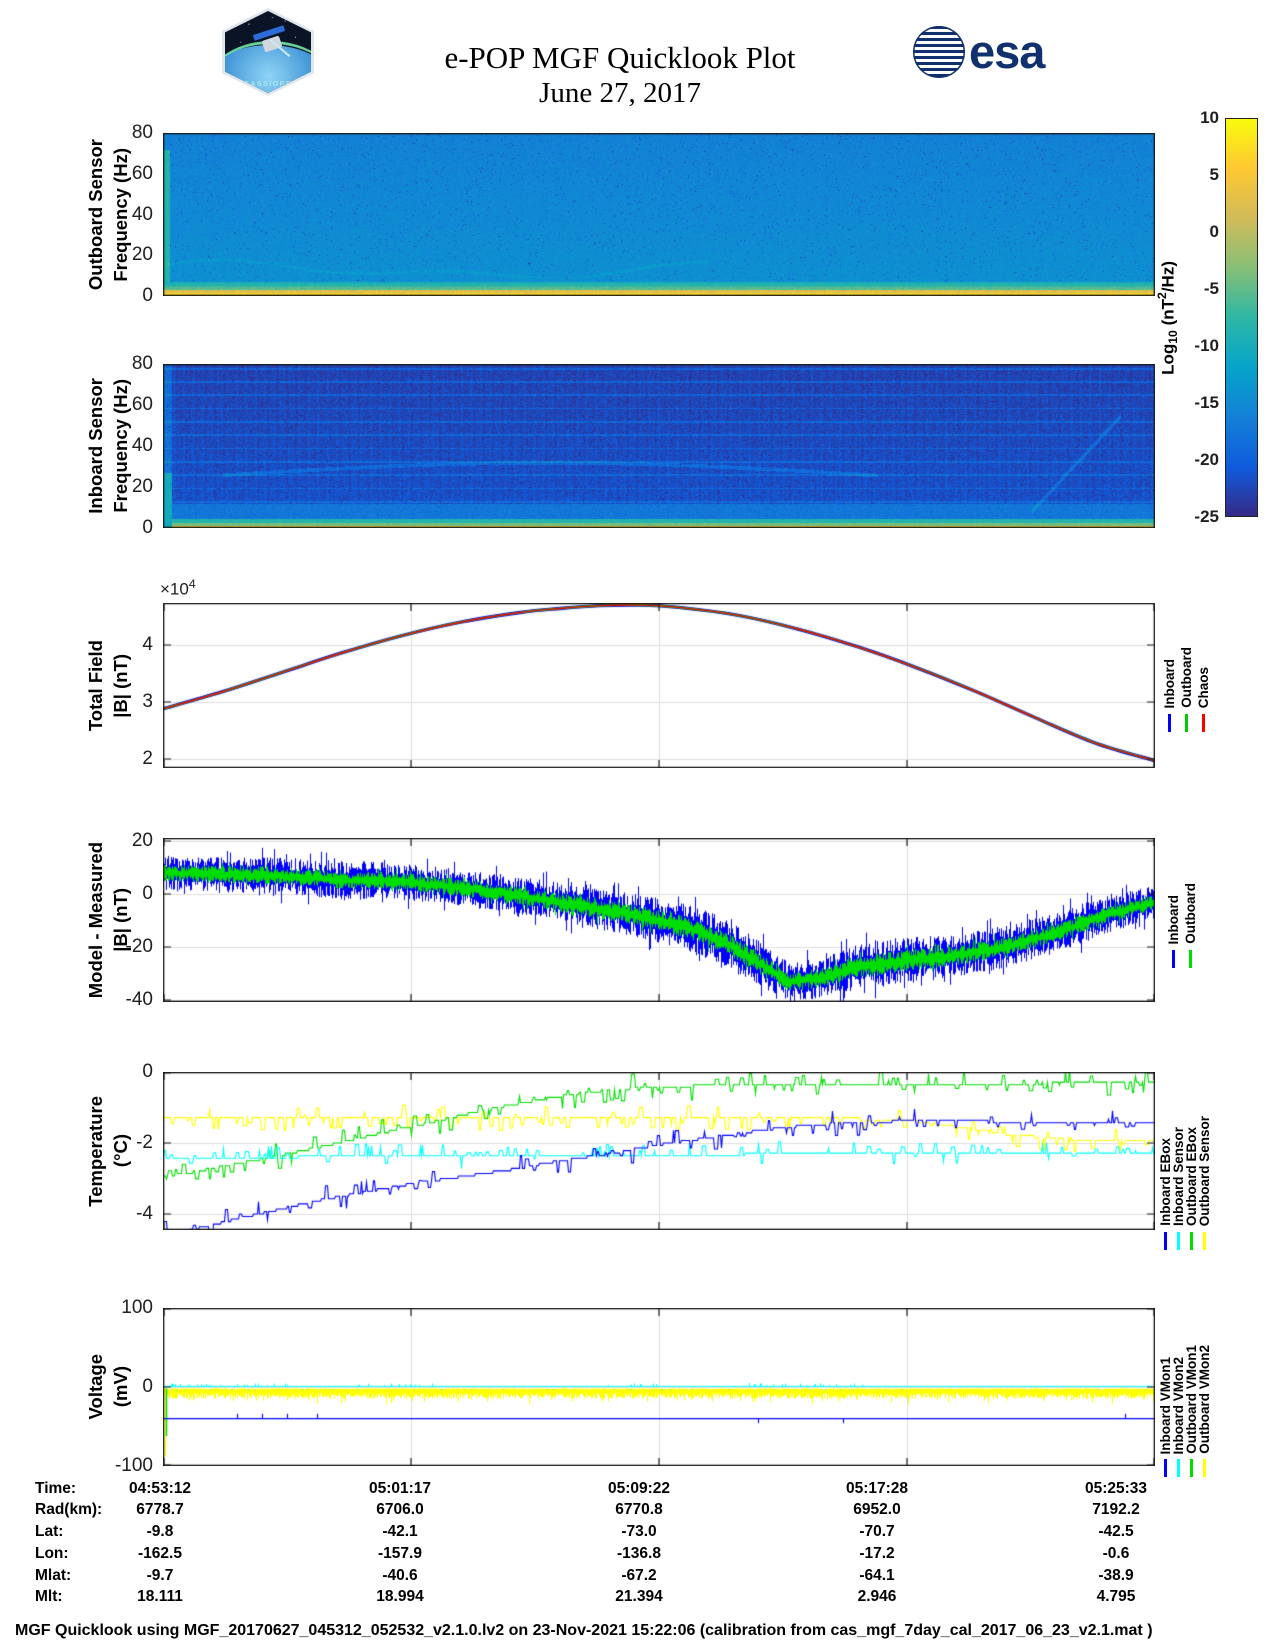 The width and height of the screenshot is (1275, 1650). Describe the element at coordinates (139, 946) in the screenshot. I see `ytick: -20` at that location.